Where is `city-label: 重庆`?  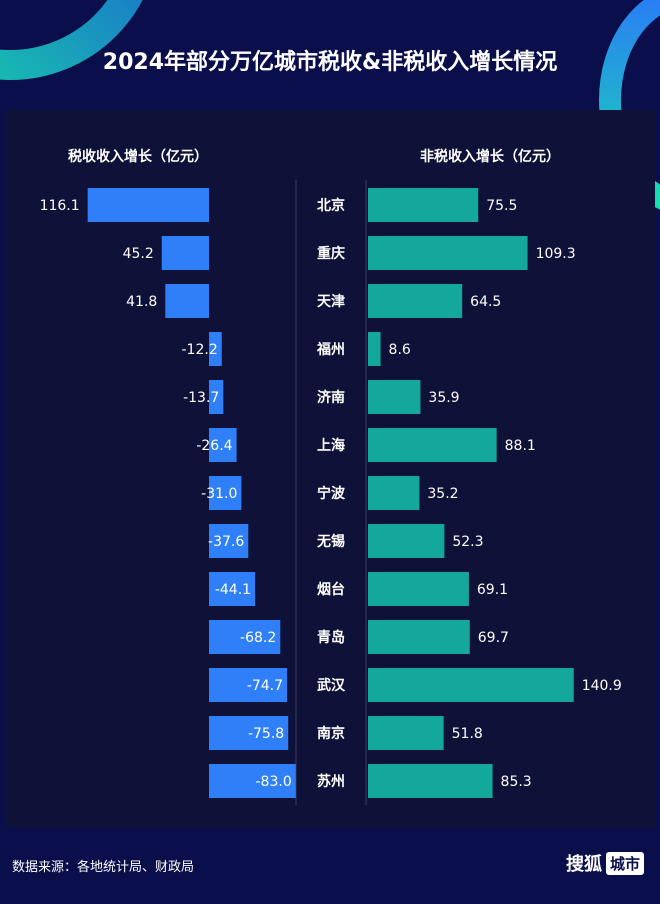 city-label: 重庆 is located at coordinates (331, 253).